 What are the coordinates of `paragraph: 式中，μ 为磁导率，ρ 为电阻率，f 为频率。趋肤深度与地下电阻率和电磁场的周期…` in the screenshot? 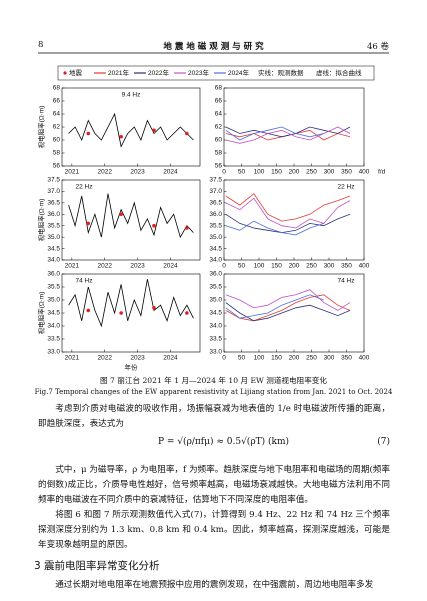 It's located at (214, 485).